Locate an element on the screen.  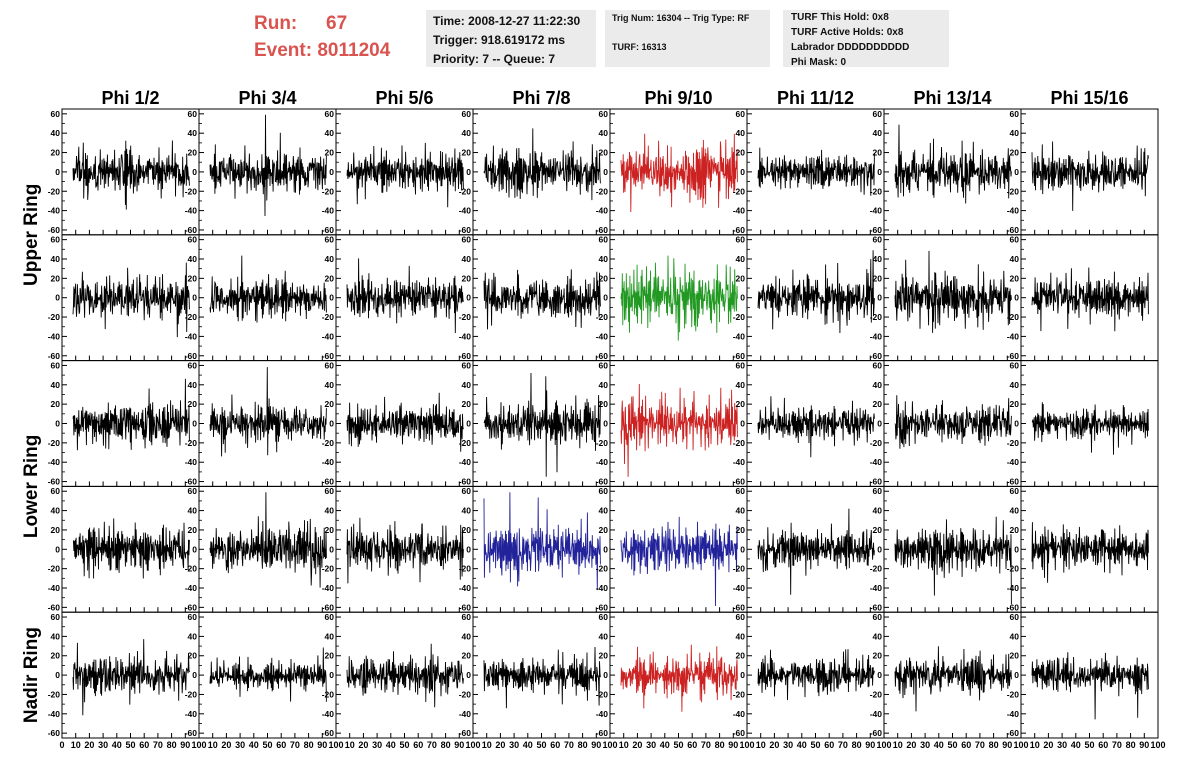
trig-line: Trig Num: 16304 -- Trig Type: RF is located at coordinates (681, 18).